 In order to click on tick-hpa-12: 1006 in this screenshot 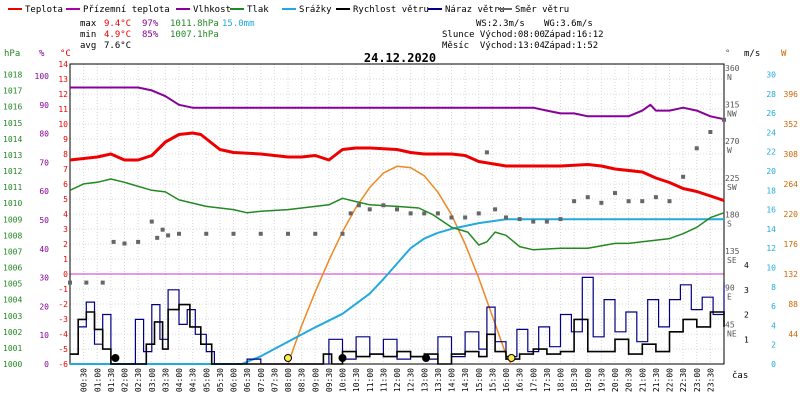, I will do `click(12, 268)`.